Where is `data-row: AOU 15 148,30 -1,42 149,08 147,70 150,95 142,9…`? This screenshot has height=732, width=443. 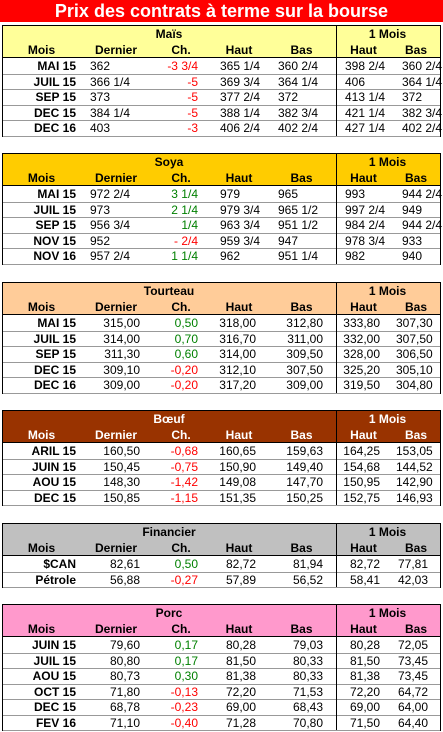 data-row: AOU 15 148,30 -1,42 149,08 147,70 150,95 142,9… is located at coordinates (221, 483).